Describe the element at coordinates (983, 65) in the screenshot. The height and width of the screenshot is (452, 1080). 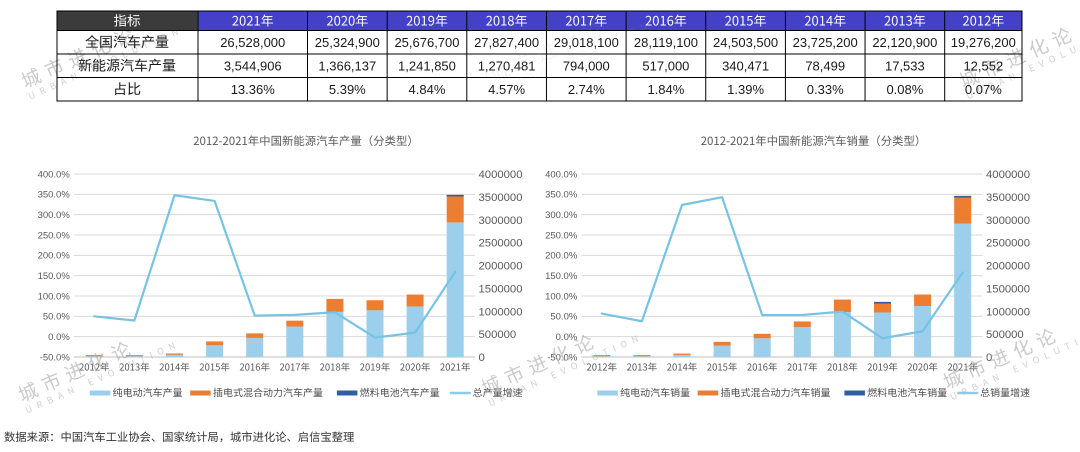
I see `svg-text: 12,552` at that location.